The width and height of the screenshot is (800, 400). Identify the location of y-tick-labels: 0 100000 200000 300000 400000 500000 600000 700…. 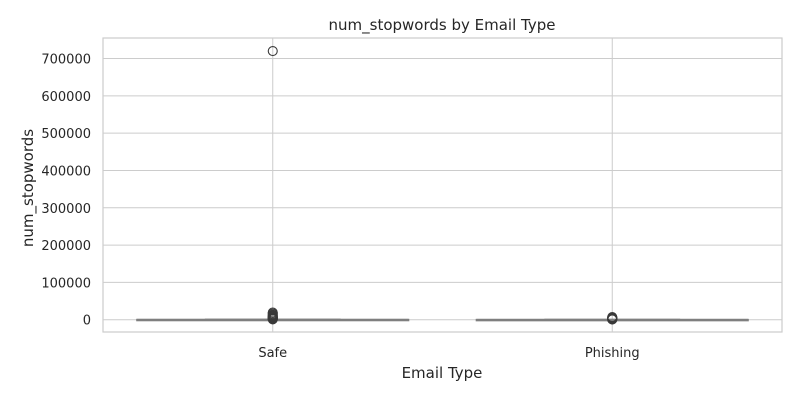
(66, 191).